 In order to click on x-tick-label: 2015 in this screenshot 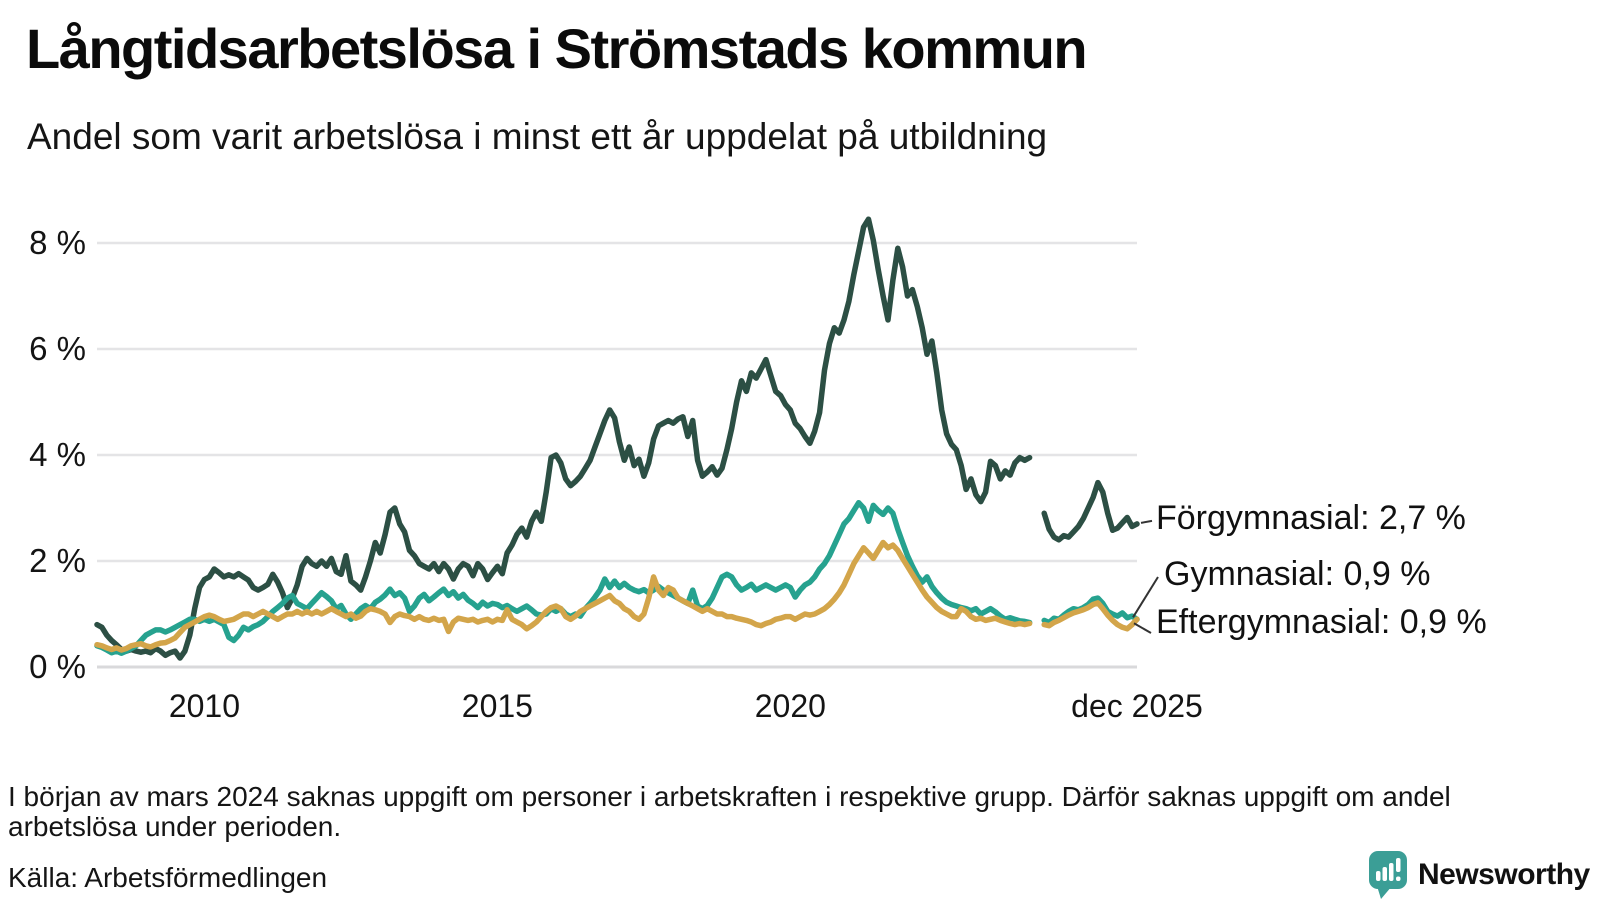, I will do `click(497, 706)`.